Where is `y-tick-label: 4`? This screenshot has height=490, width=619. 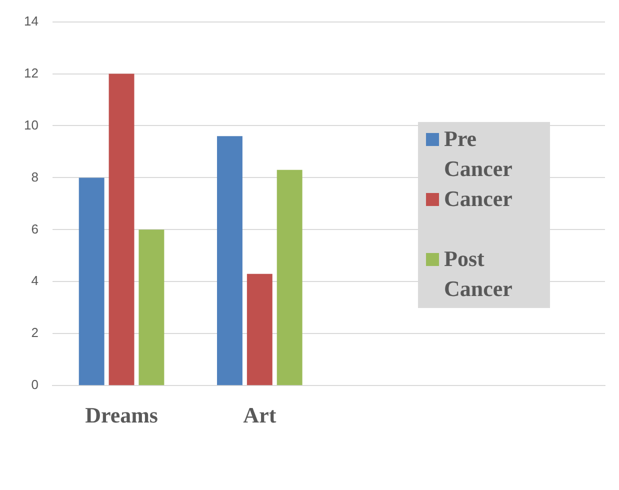
y-tick-label: 4 is located at coordinates (34, 280).